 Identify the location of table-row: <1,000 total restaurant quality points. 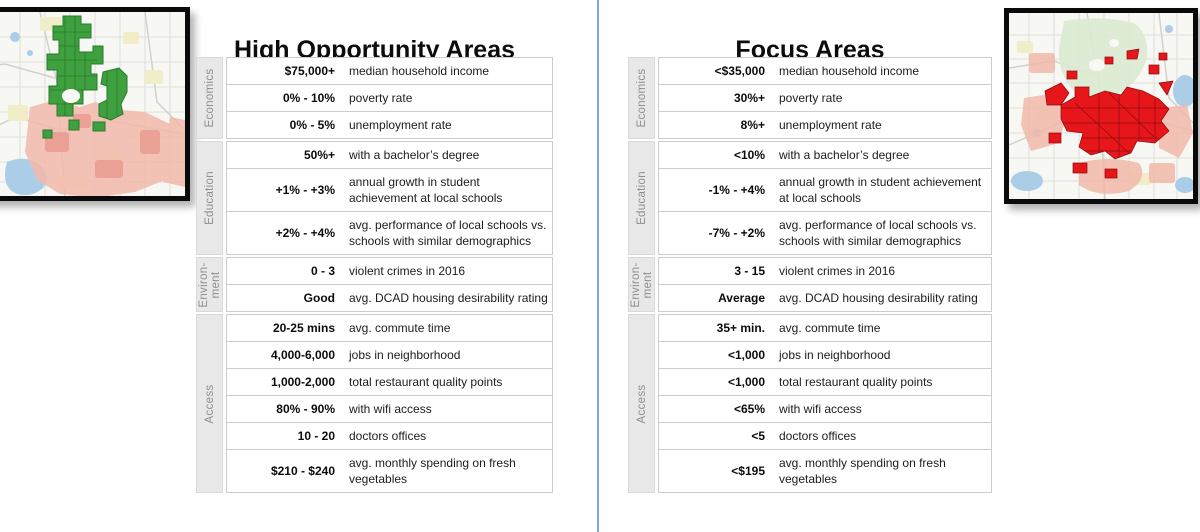
(825, 381).